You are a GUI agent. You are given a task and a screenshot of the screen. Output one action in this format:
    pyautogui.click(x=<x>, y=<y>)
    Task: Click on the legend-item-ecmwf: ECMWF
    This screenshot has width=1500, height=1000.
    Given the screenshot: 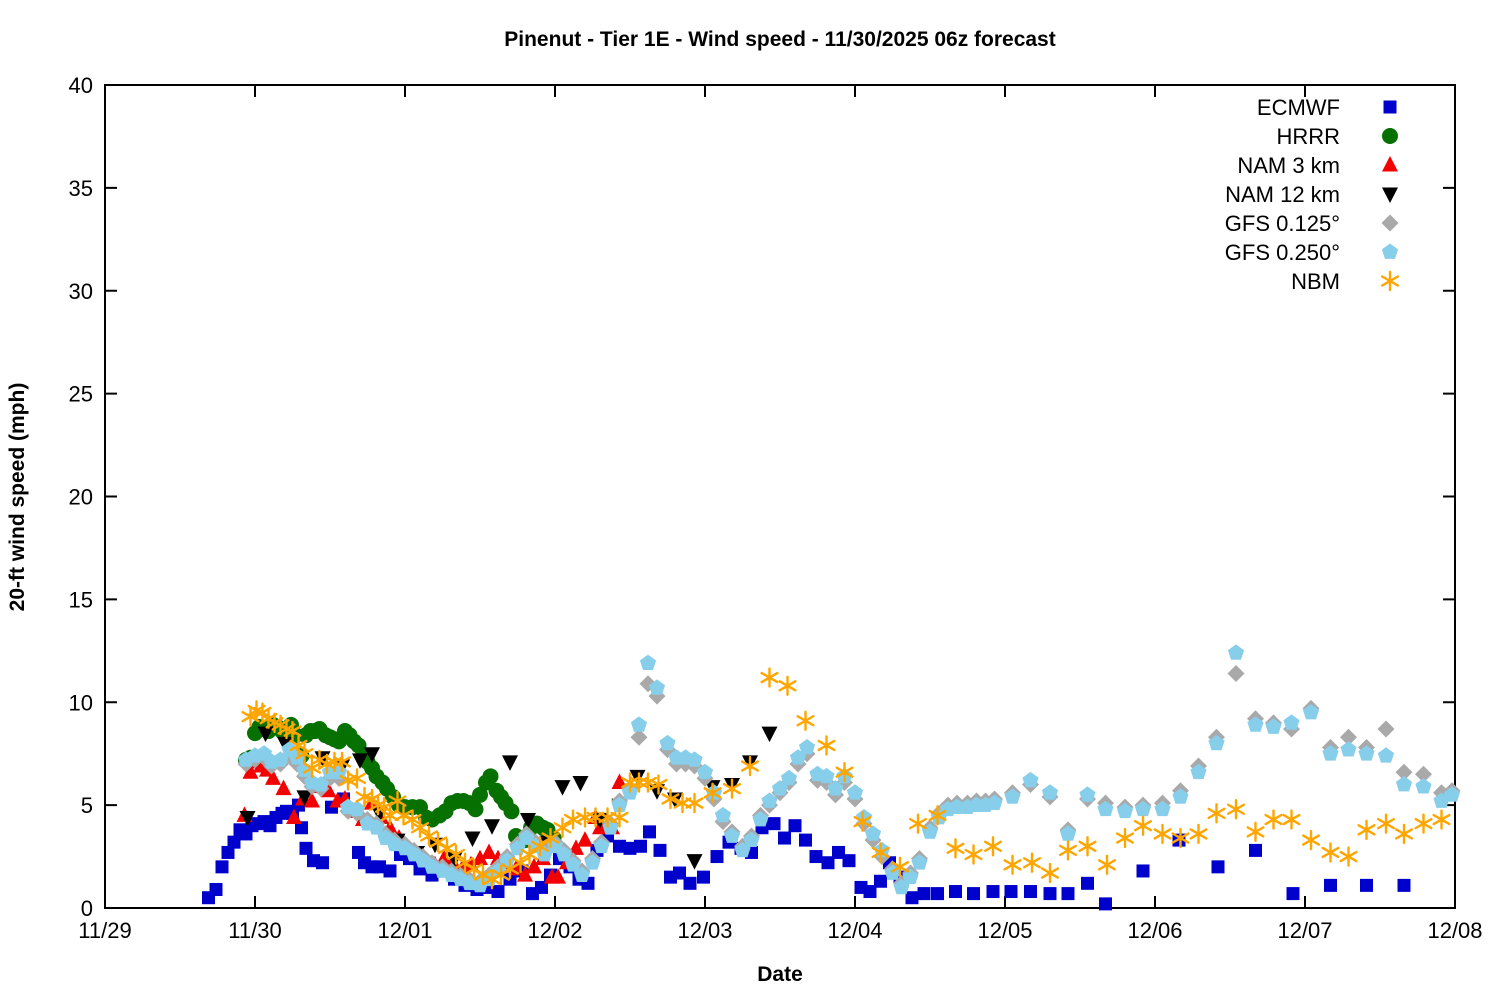 What is the action you would take?
    pyautogui.click(x=1327, y=107)
    